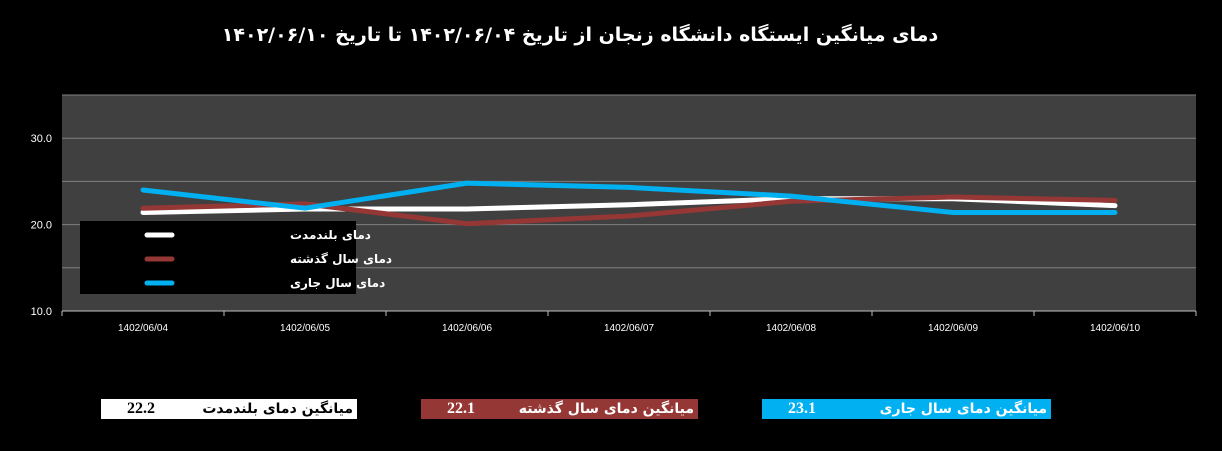 The height and width of the screenshot is (451, 1222). What do you see at coordinates (218, 257) in the screenshot?
I see `legend-box` at bounding box center [218, 257].